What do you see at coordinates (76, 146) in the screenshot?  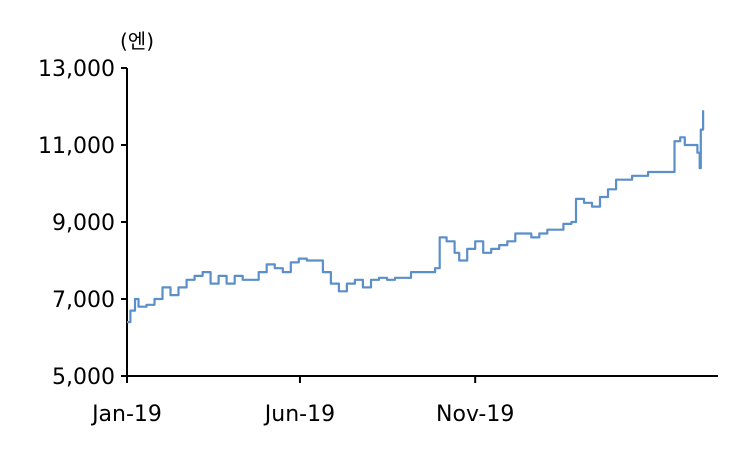 I see `y-tick-label: 11,000` at bounding box center [76, 146].